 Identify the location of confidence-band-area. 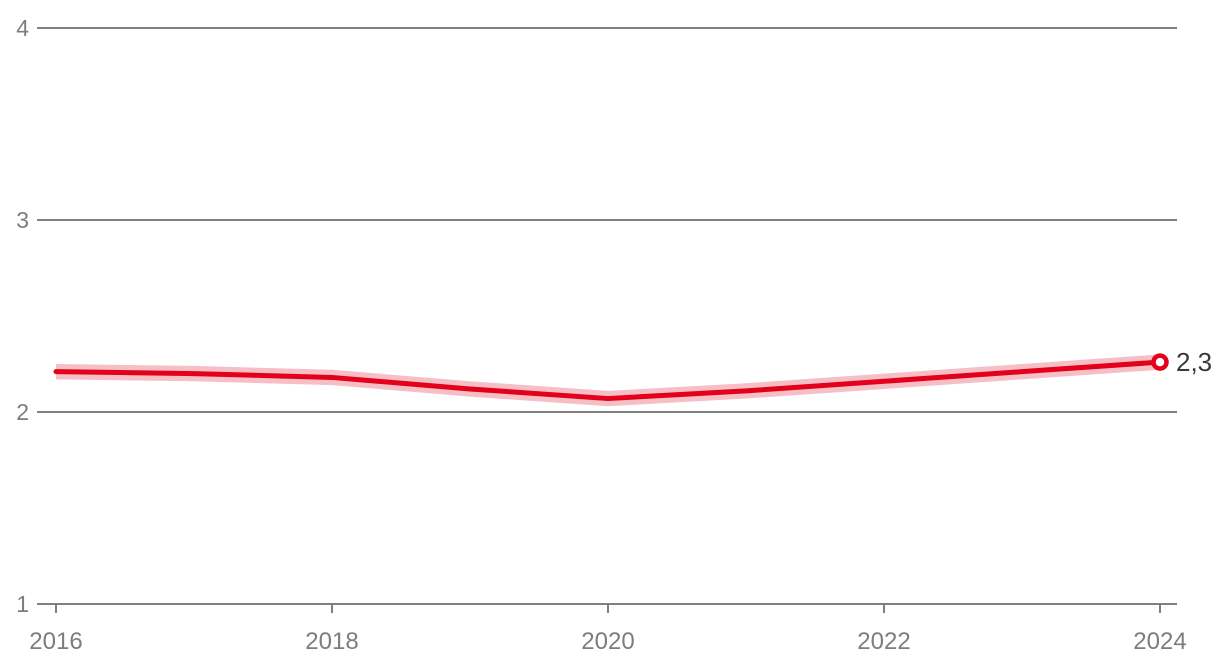
(608, 380).